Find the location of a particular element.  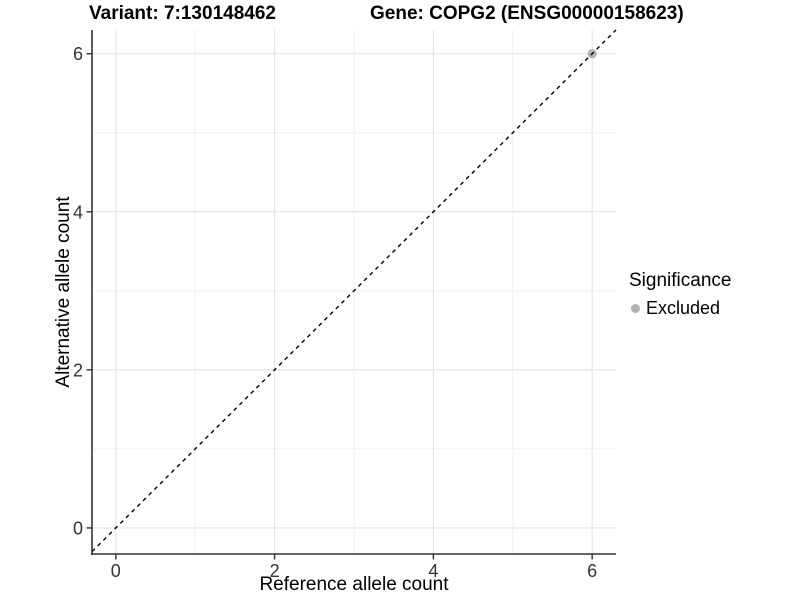

plot-title-gene: Gene: COPG2 (ENSG00000158623) is located at coordinates (527, 13).